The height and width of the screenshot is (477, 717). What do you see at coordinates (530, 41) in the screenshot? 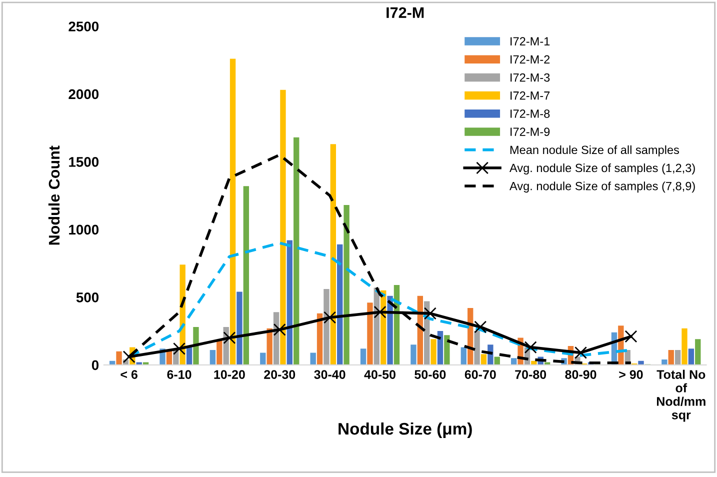
I see `legend-label: I72-M-1` at bounding box center [530, 41].